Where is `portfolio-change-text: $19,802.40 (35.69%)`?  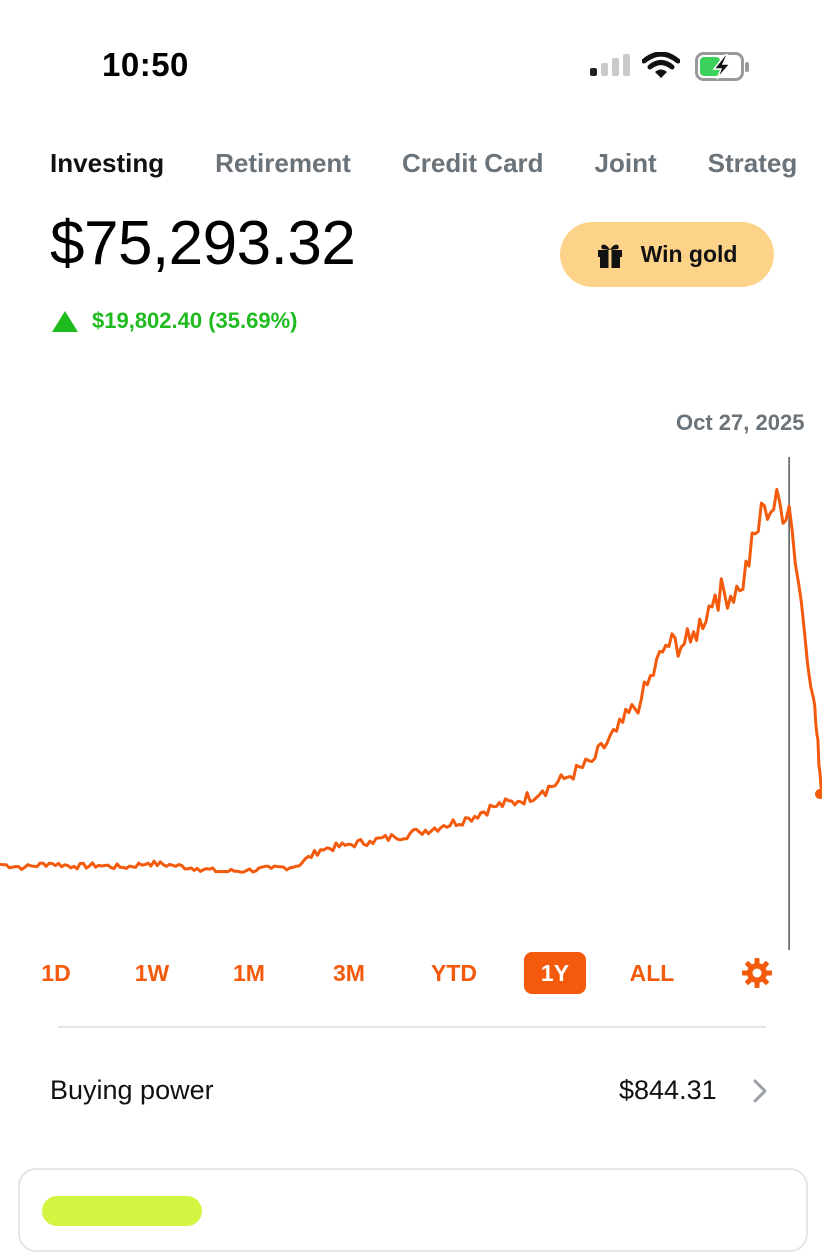
portfolio-change-text: $19,802.40 (35.69%) is located at coordinates (195, 320).